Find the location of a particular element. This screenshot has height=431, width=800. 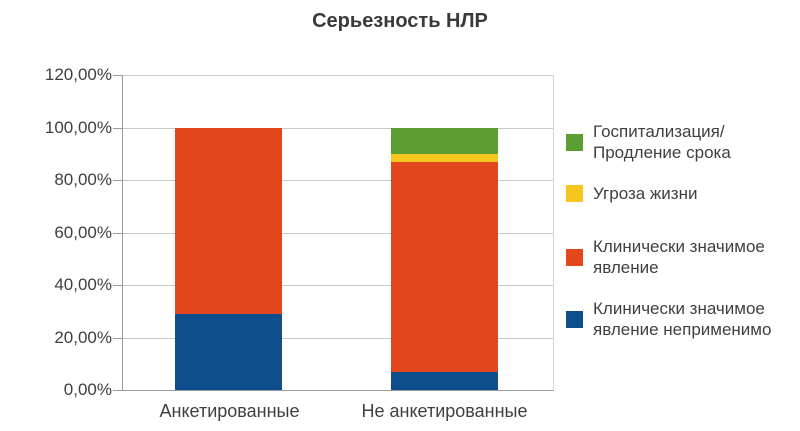

legend-label-line: Продление срока is located at coordinates (662, 152).